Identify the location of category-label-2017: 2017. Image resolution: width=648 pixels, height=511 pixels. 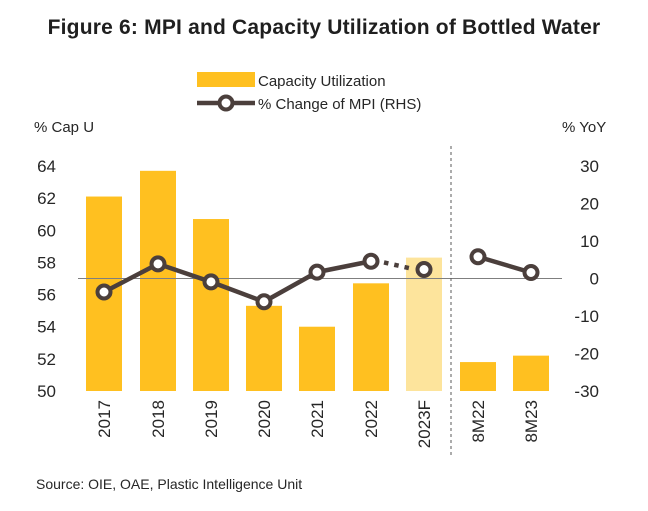
(104, 419).